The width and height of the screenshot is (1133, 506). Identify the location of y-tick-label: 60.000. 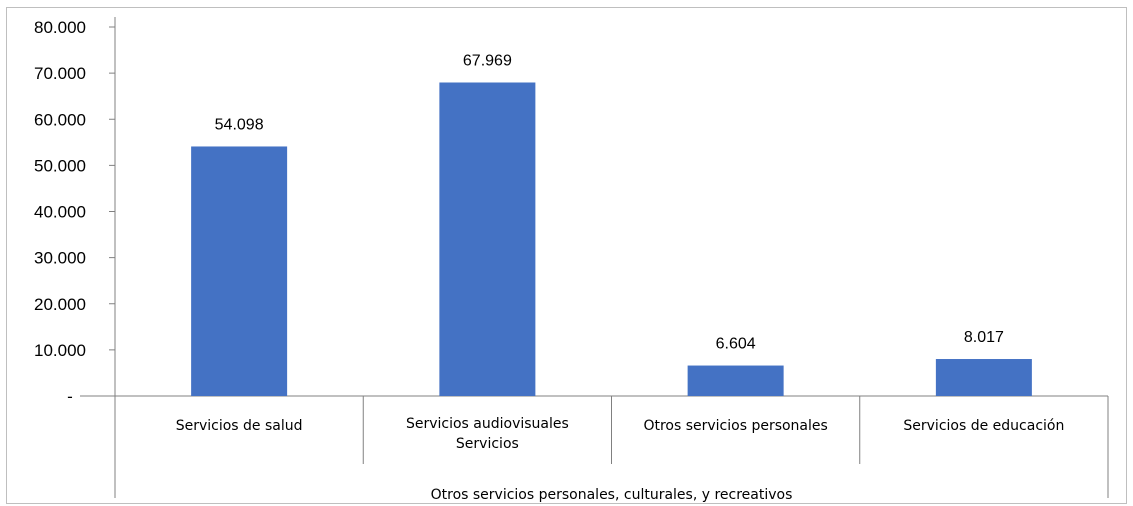
(60, 119).